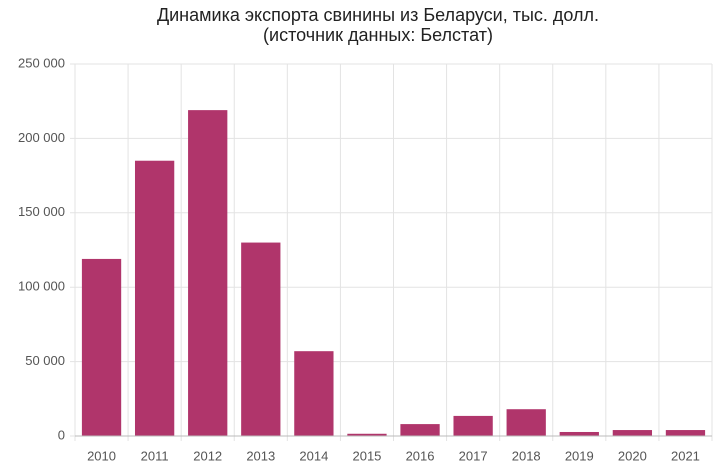 The image size is (720, 472). Describe the element at coordinates (45, 360) in the screenshot. I see `y-tick-label: 50 000` at that location.